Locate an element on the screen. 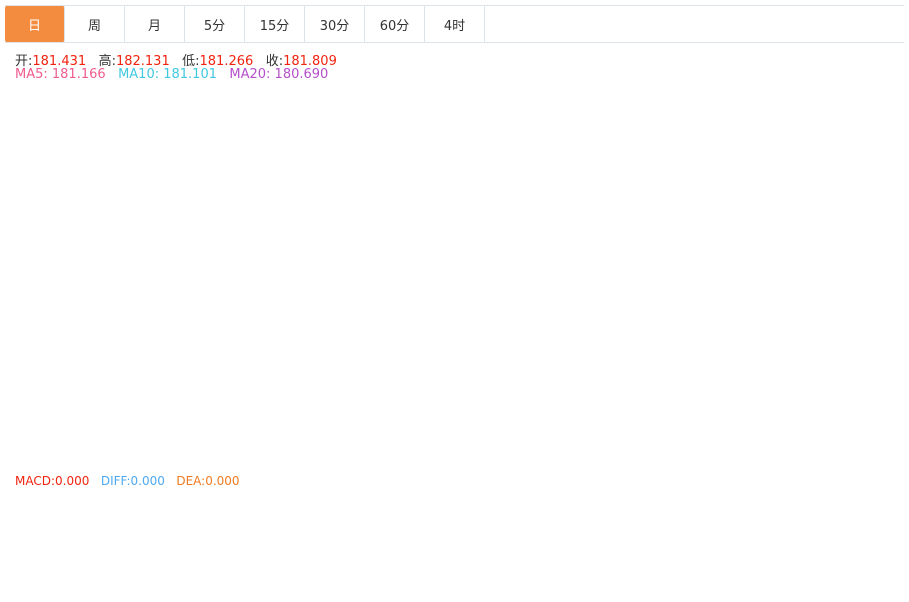 The width and height of the screenshot is (909, 602). low-label: 低: is located at coordinates (191, 61).